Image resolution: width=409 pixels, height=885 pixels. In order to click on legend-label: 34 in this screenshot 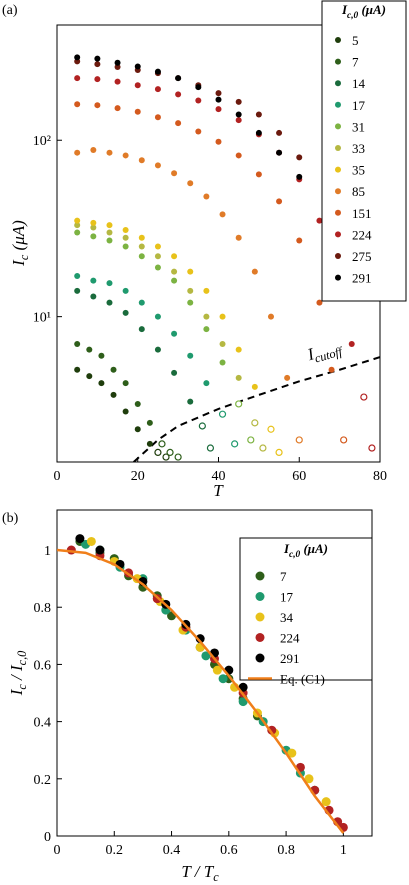, I will do `click(287, 617)`.